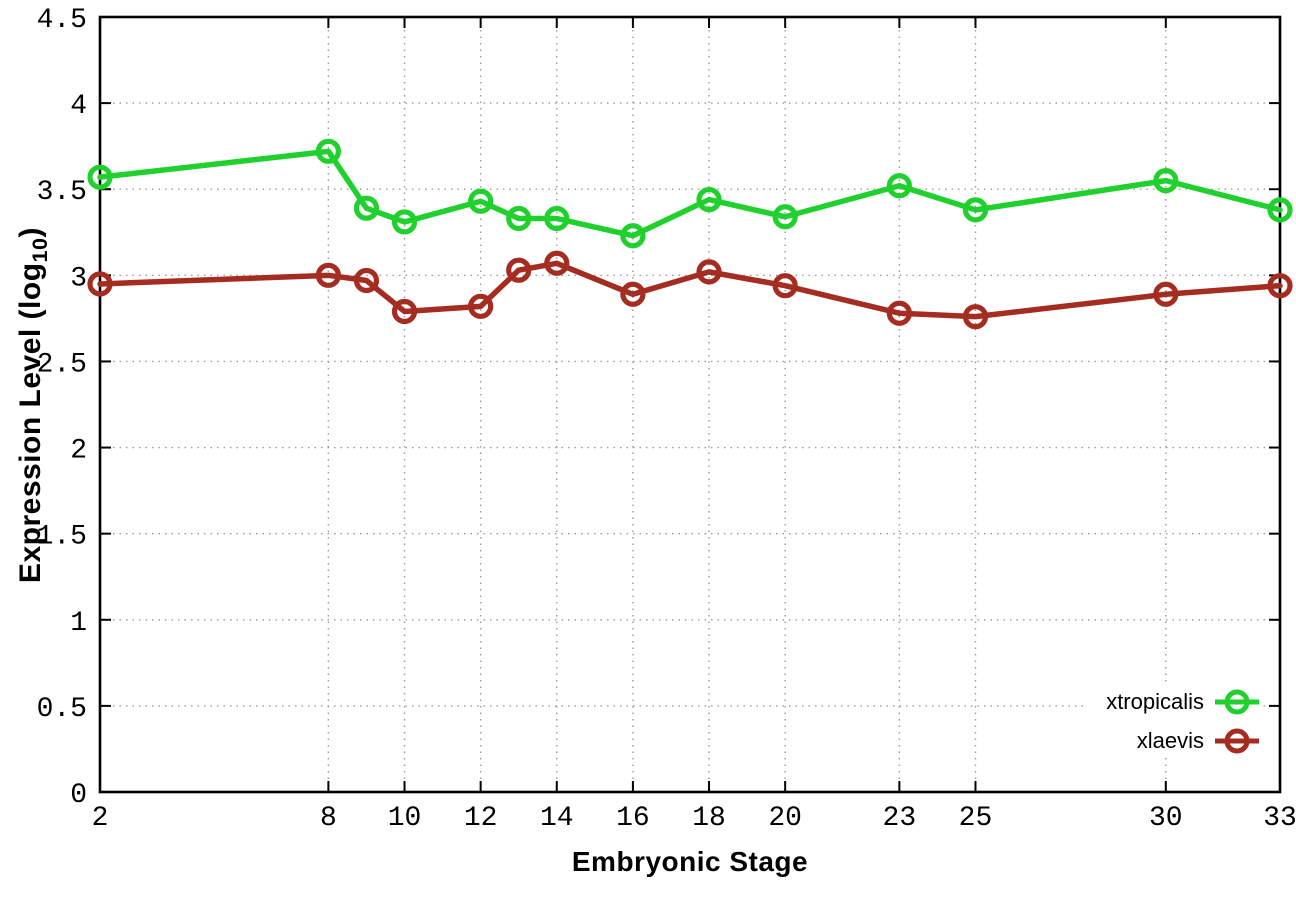  Describe the element at coordinates (62, 364) in the screenshot. I see `y-tick-label: 2.5` at that location.